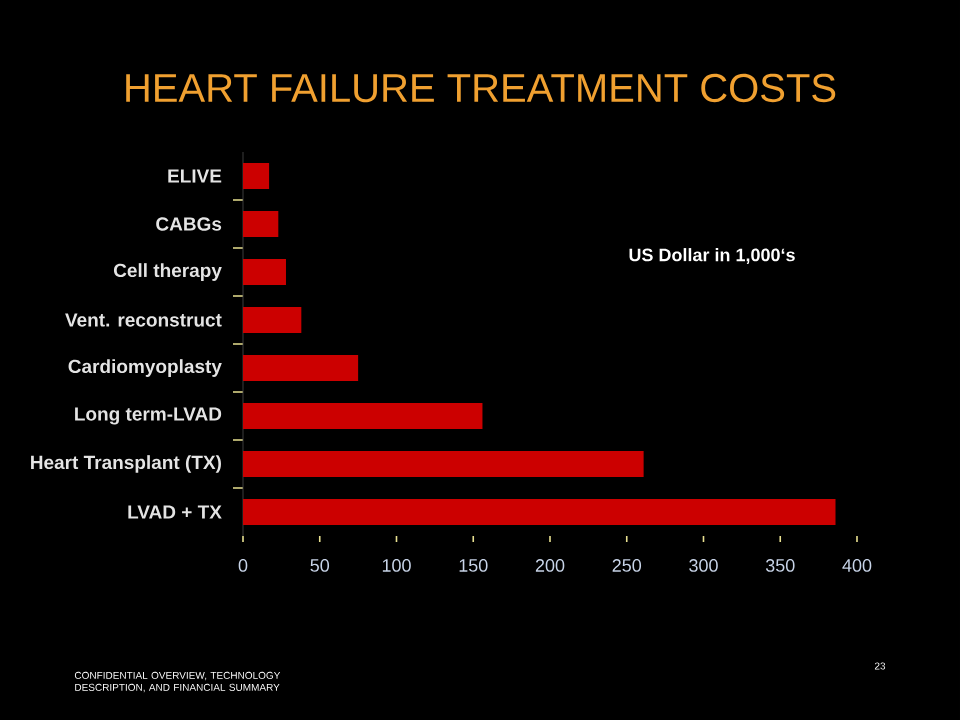 This screenshot has height=720, width=960. What do you see at coordinates (320, 565) in the screenshot?
I see `x-tick-label: 50` at bounding box center [320, 565].